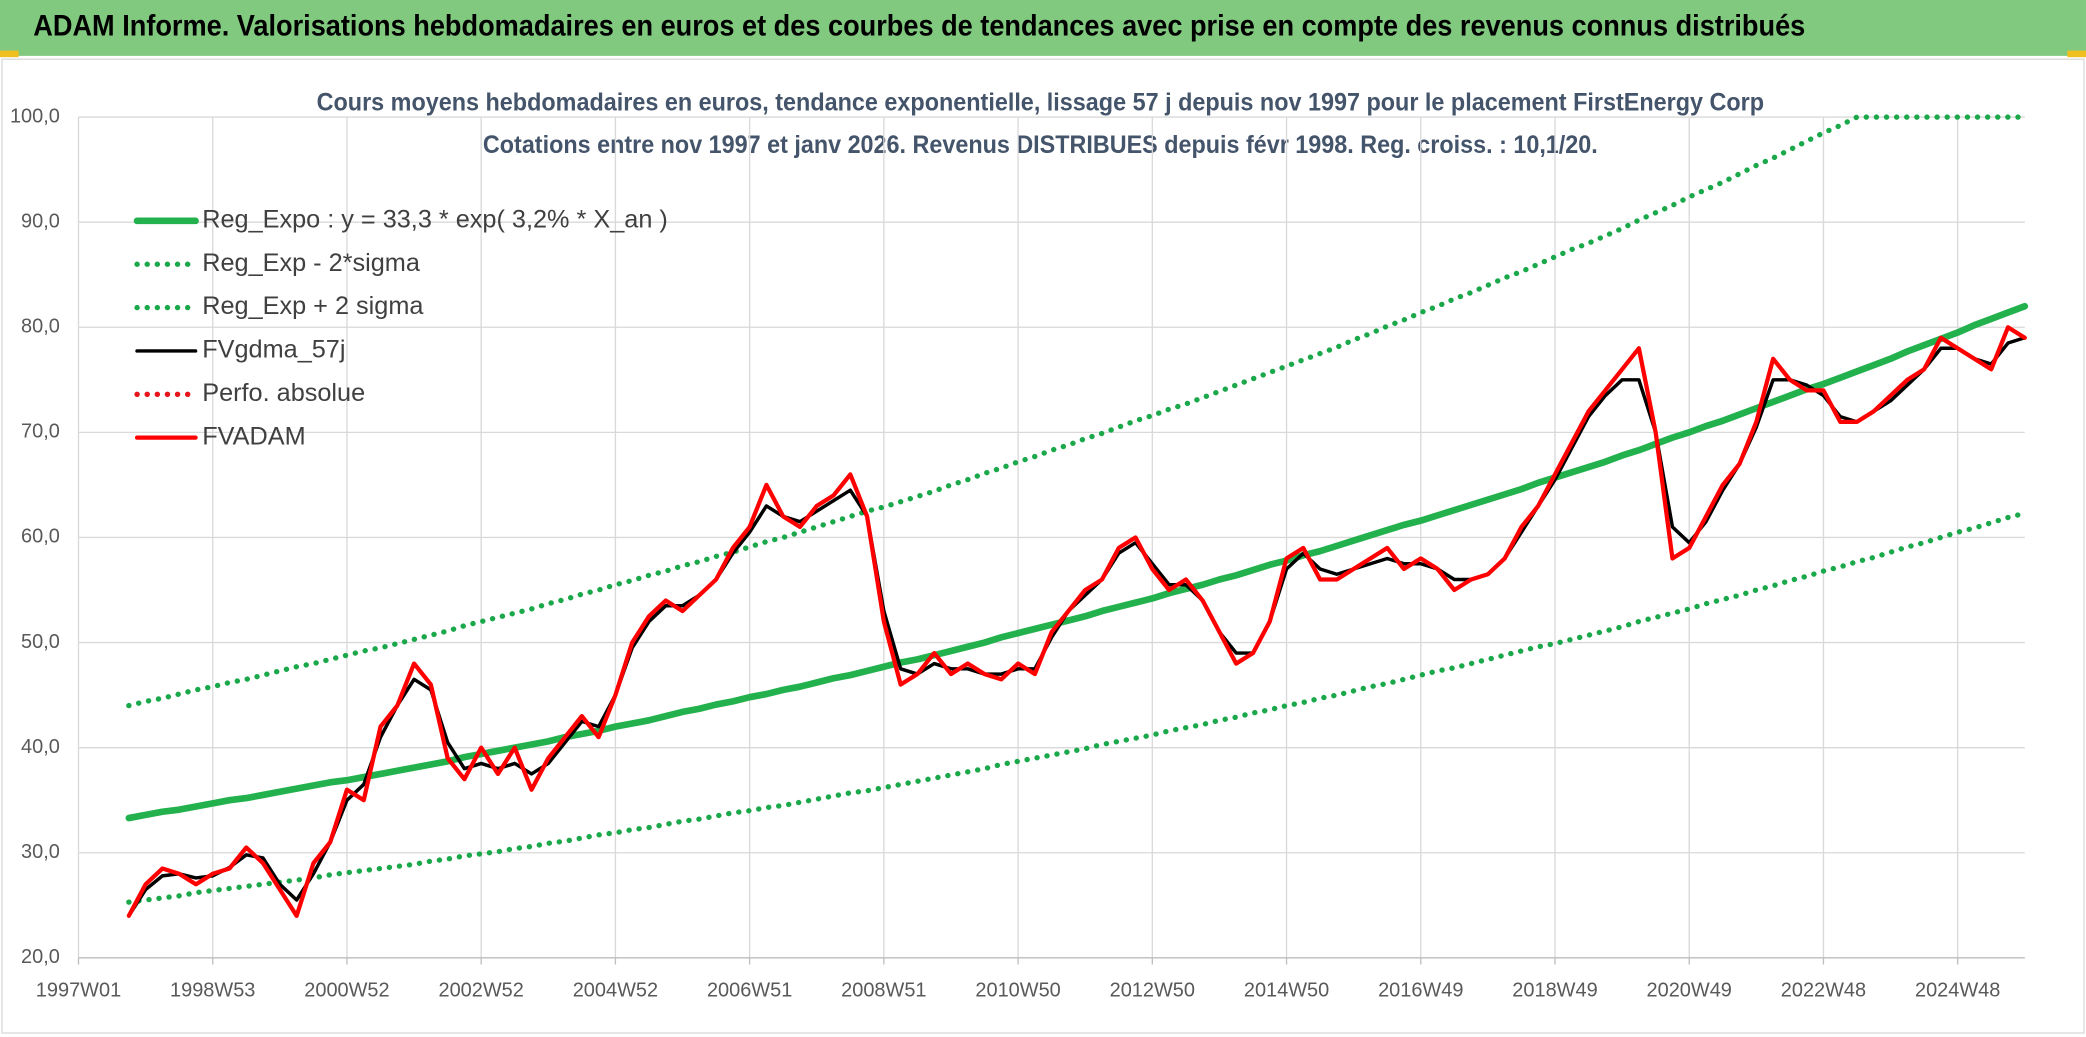 The image size is (2086, 1037). I want to click on x-tick-label: 2010W50, so click(1017, 990).